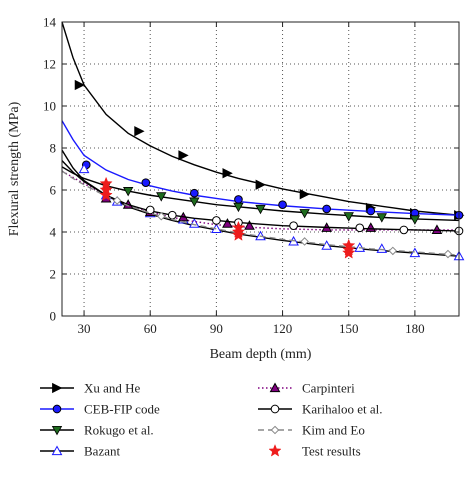 The height and width of the screenshot is (479, 474). What do you see at coordinates (50, 22) in the screenshot?
I see `y-tick-label: 14` at bounding box center [50, 22].